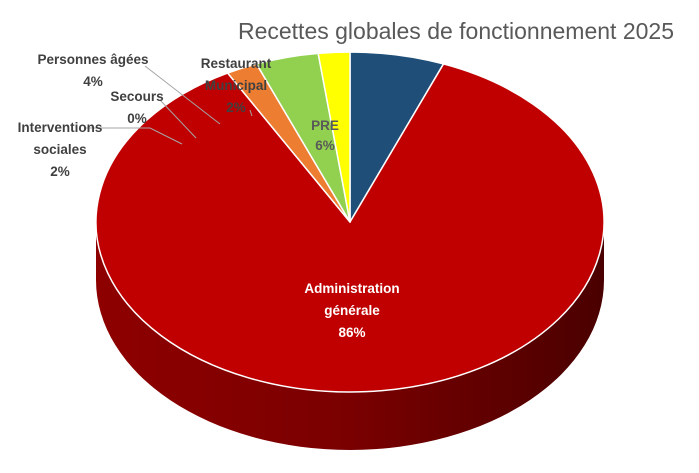 This screenshot has height=473, width=699. I want to click on slice-label-pre-value: 6%, so click(325, 145).